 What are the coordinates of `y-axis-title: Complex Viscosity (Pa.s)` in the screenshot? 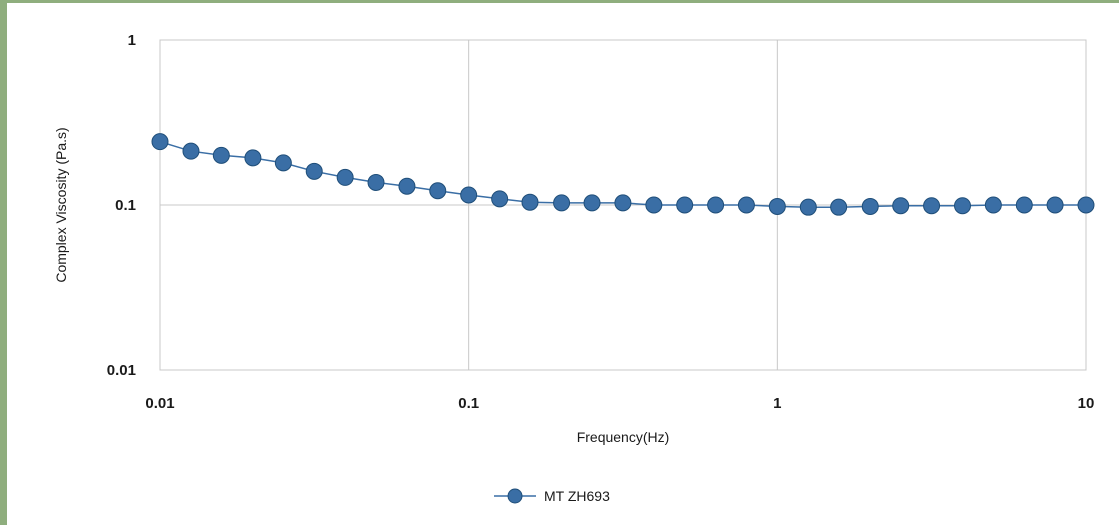 It's located at (61, 204).